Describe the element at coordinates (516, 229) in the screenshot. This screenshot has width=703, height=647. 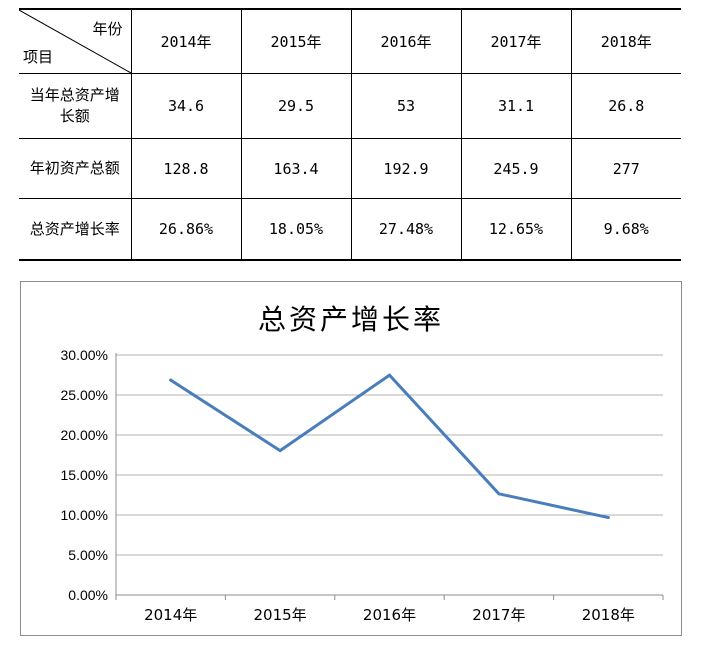
I see `table-cell: 12.65%` at that location.